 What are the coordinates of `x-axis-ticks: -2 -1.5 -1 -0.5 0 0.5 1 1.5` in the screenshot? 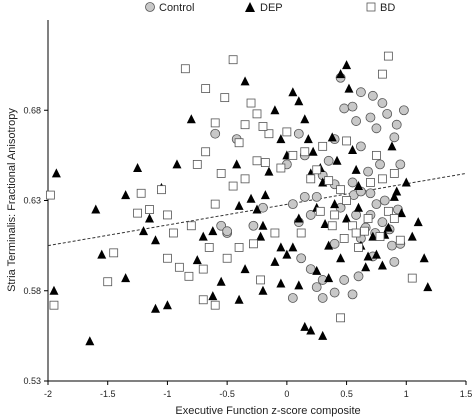 It's located at (258, 390).